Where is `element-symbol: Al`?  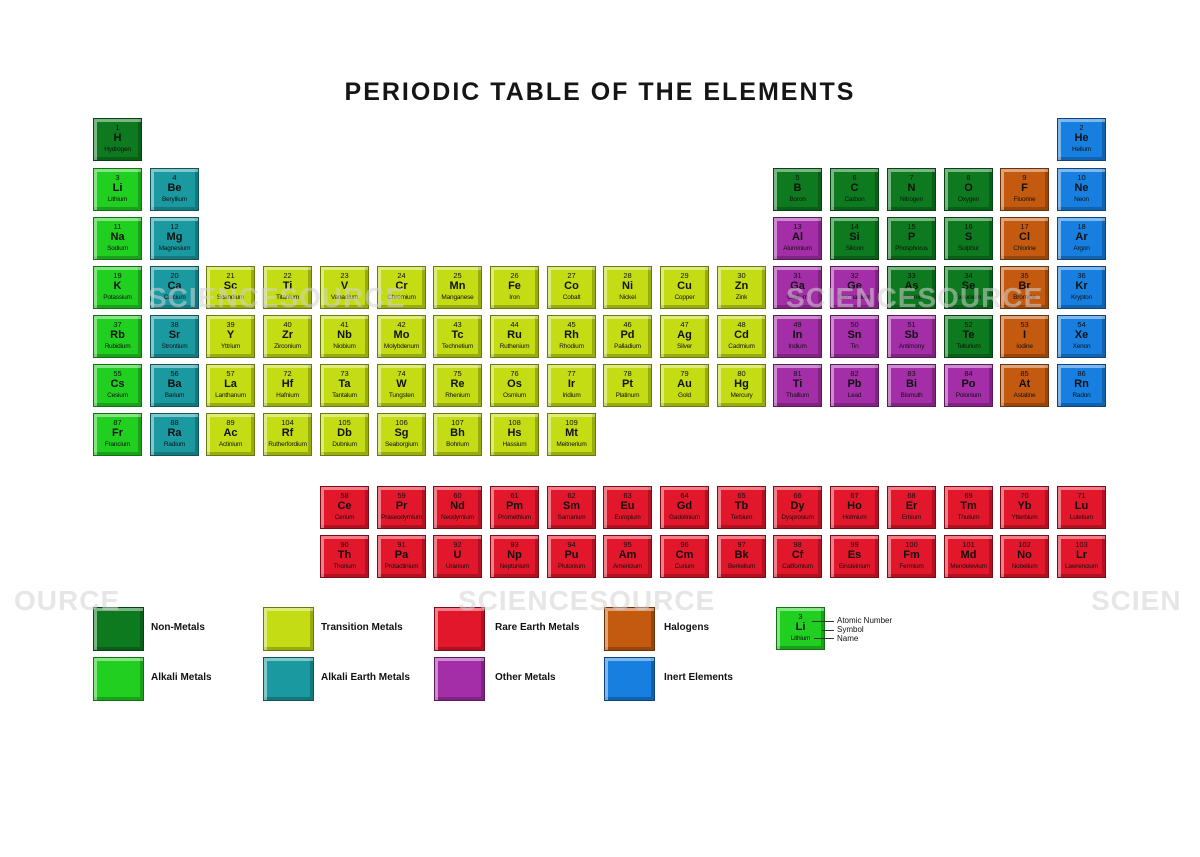
element-symbol: Al is located at coordinates (797, 237).